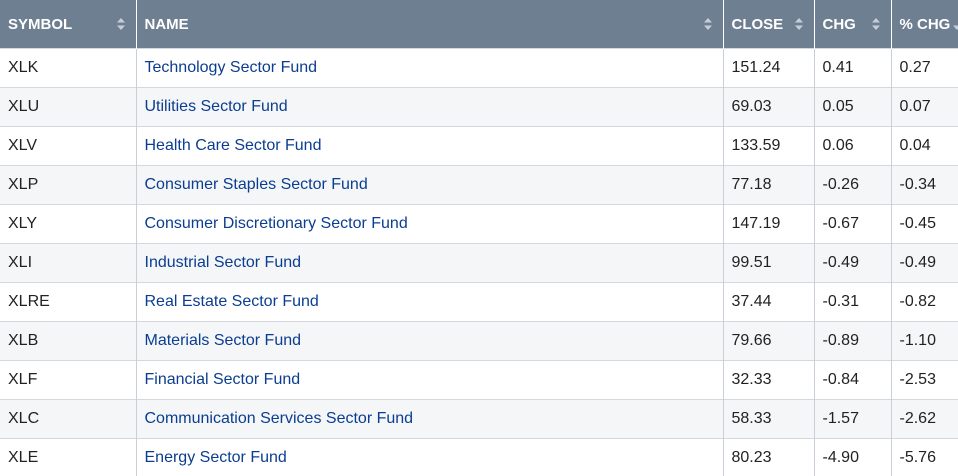 Image resolution: width=958 pixels, height=476 pixels. What do you see at coordinates (222, 379) in the screenshot?
I see `fund-link: Financial Sector Fund` at bounding box center [222, 379].